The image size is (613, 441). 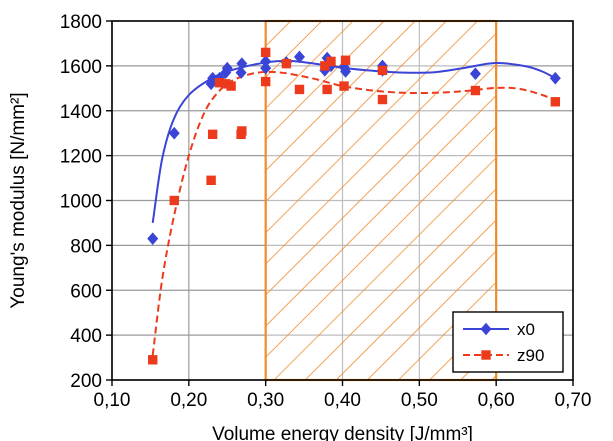 I want to click on x-tick-label: 0,50, so click(x=419, y=400).